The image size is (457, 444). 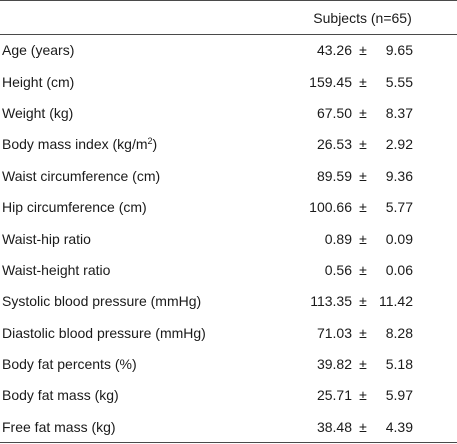 I want to click on row-sd: 5.77, so click(x=399, y=207).